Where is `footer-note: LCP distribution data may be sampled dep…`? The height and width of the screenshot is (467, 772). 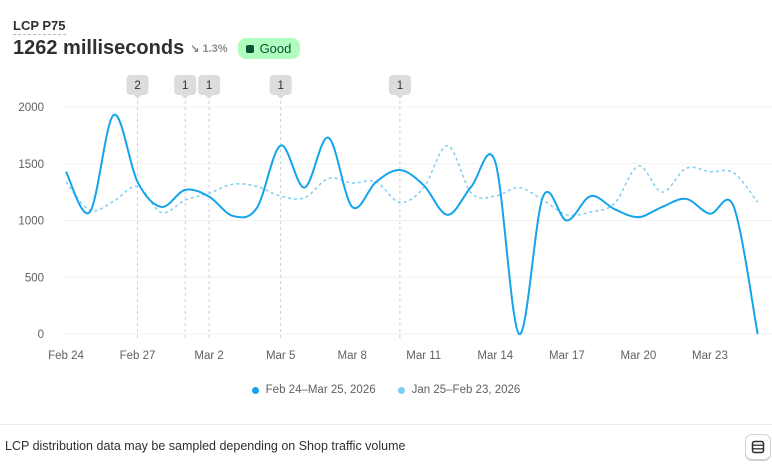 footer-note: LCP distribution data may be sampled dep… is located at coordinates (205, 446).